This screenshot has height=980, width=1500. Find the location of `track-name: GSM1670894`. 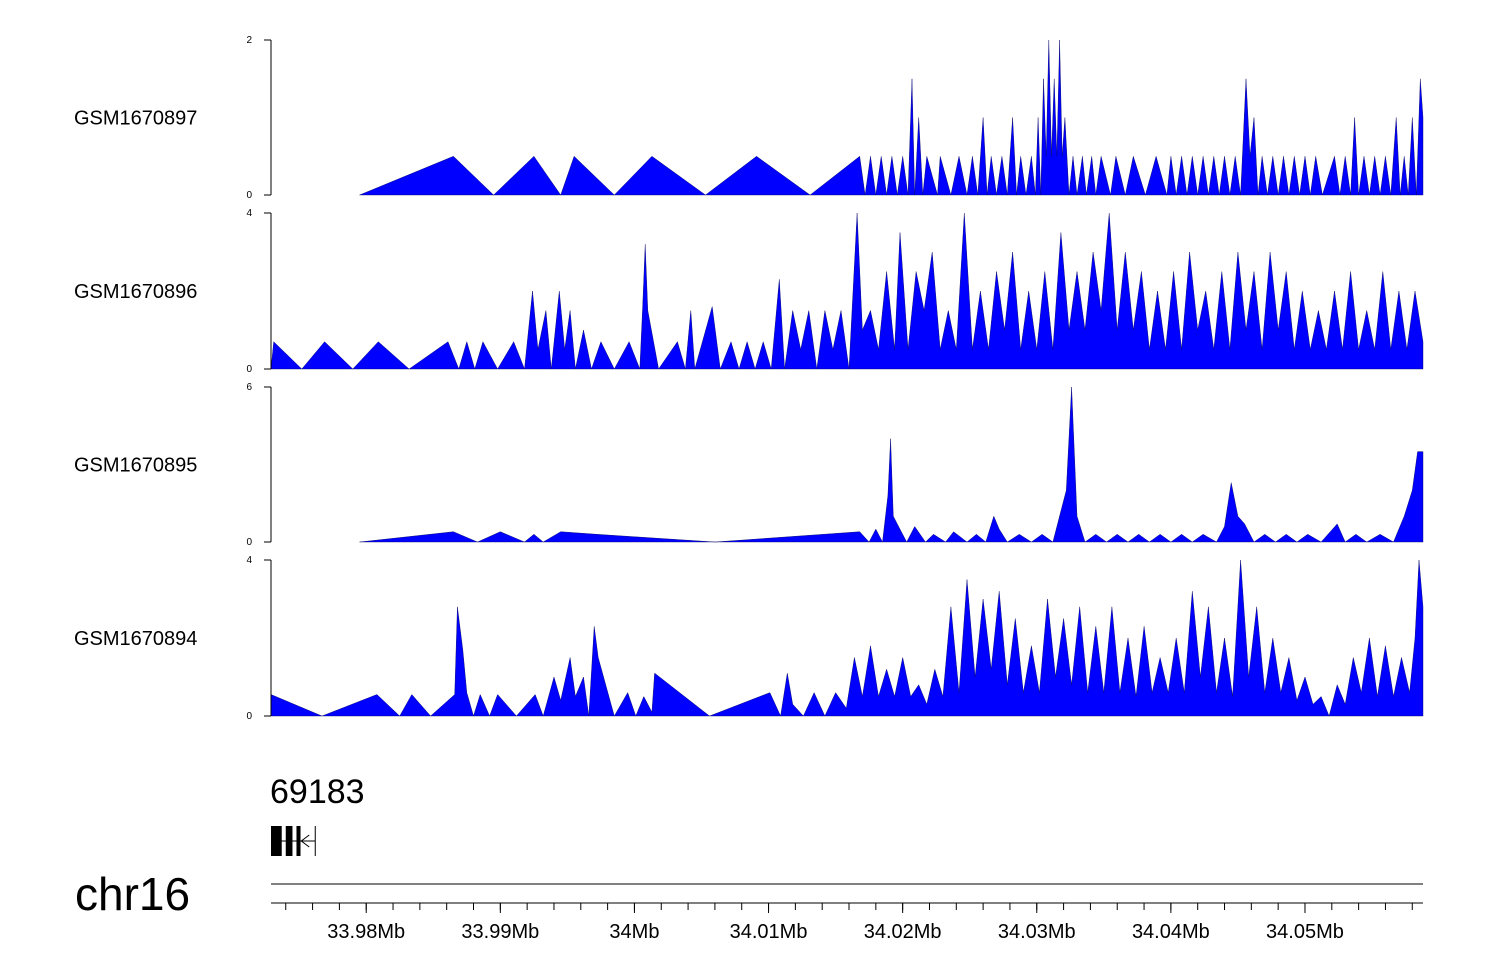

track-name: GSM1670894 is located at coordinates (135, 639).